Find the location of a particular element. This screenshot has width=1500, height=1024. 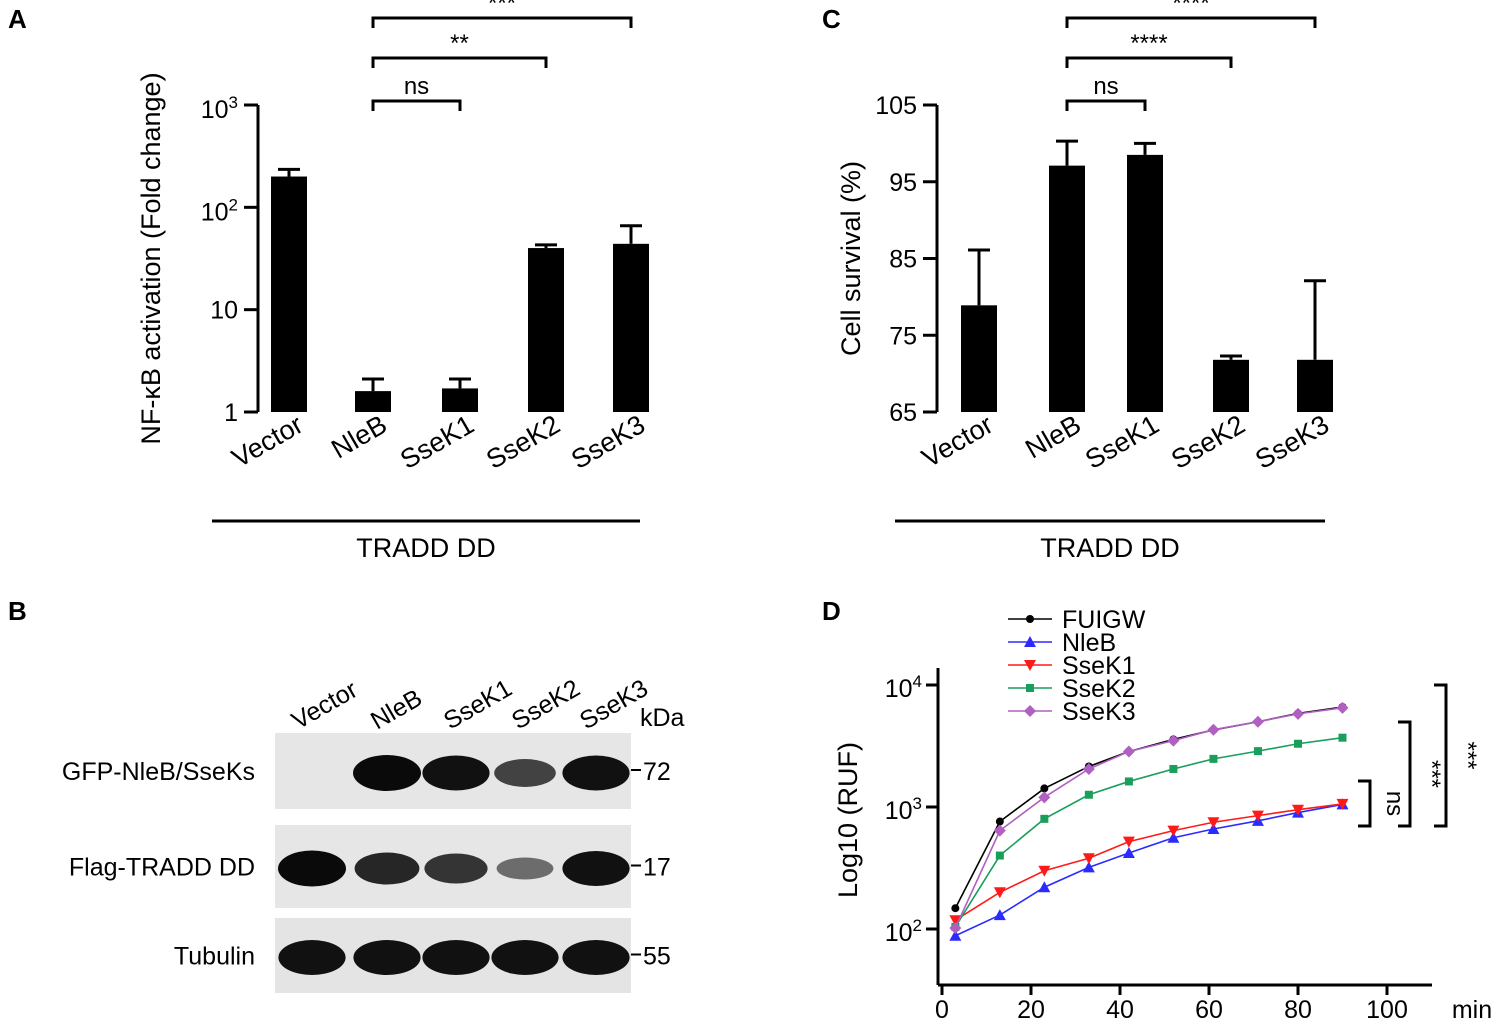

c-y-axis-label: Cell survival (%) is located at coordinates (851, 258).